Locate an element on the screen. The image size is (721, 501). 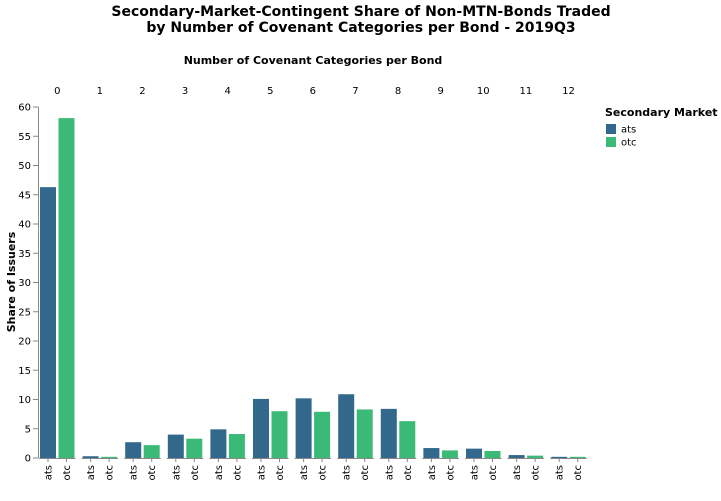
column-label: 0 is located at coordinates (57, 91).